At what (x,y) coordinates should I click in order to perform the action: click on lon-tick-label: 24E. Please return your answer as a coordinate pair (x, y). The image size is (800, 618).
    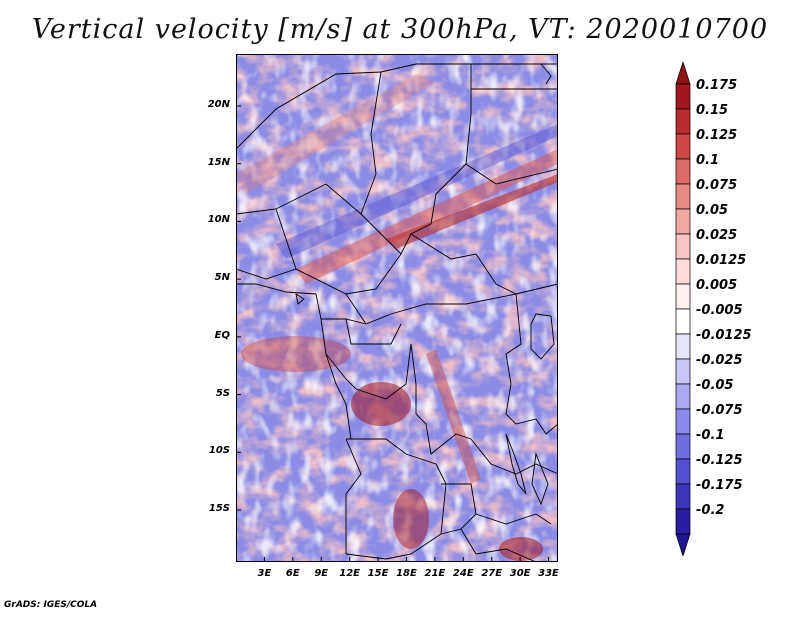
    Looking at the image, I should click on (463, 573).